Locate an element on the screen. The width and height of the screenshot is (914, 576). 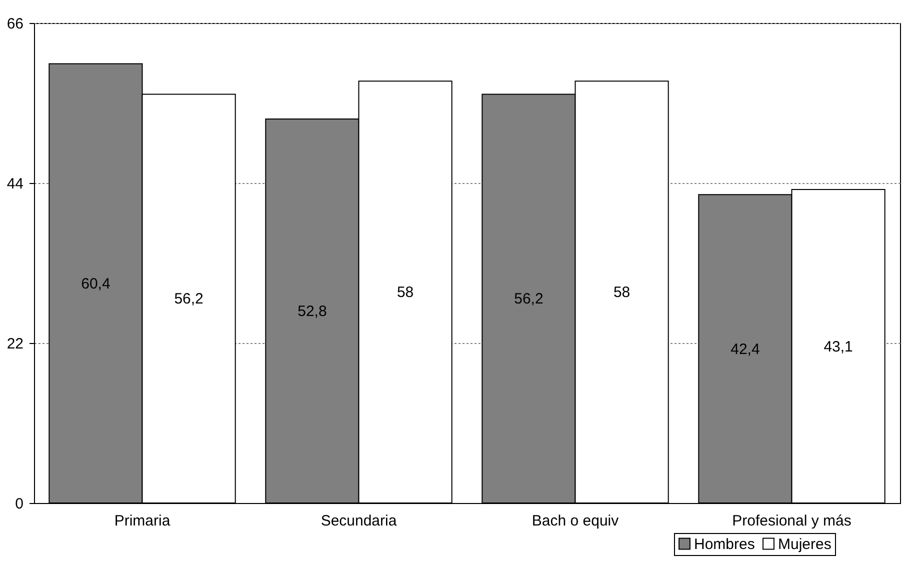
legend-label: Mujeres is located at coordinates (805, 544).